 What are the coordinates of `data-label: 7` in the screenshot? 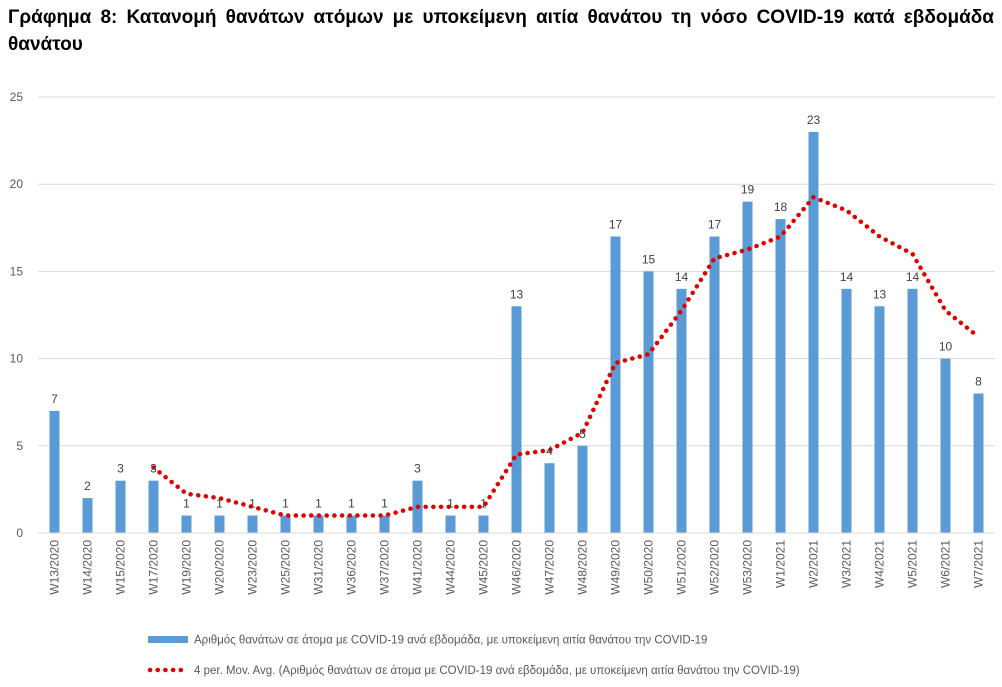 It's located at (54, 399).